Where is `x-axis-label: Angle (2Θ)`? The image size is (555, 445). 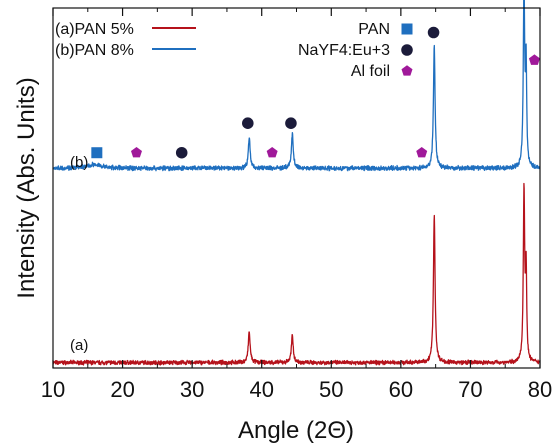
x-axis-label: Angle (2Θ) is located at coordinates (296, 430).